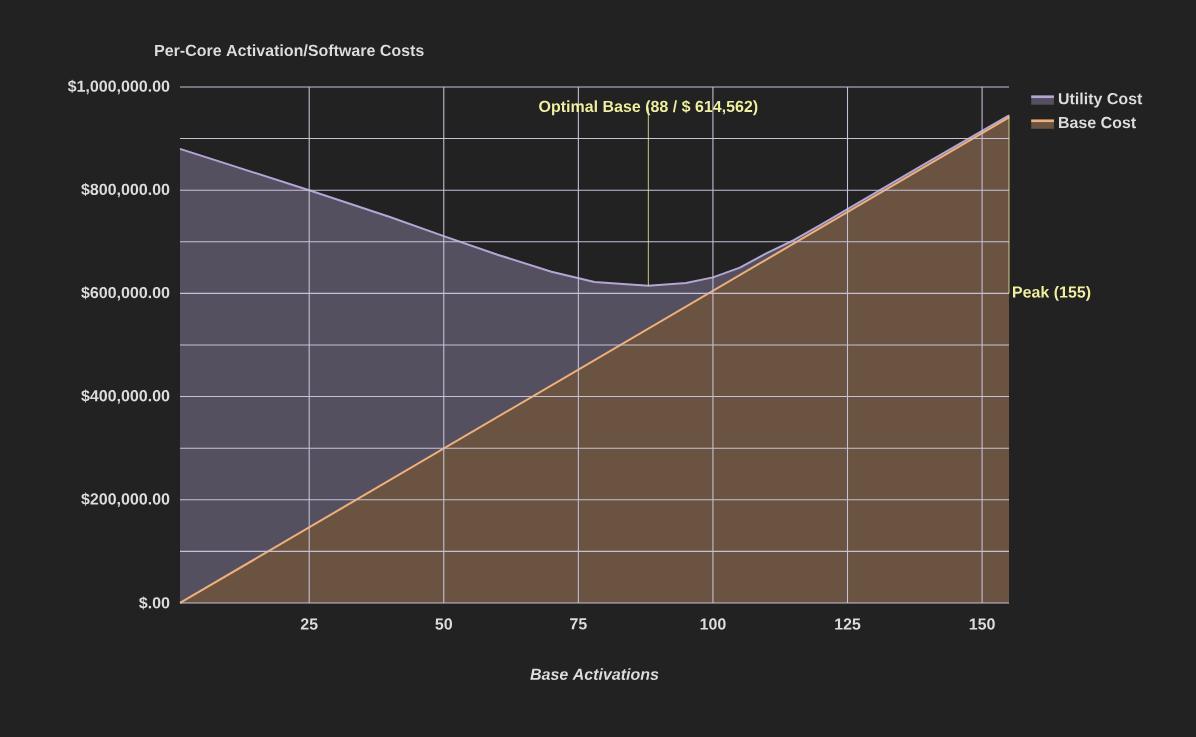 The height and width of the screenshot is (737, 1196). I want to click on annotation: Peak (155), so click(1052, 293).